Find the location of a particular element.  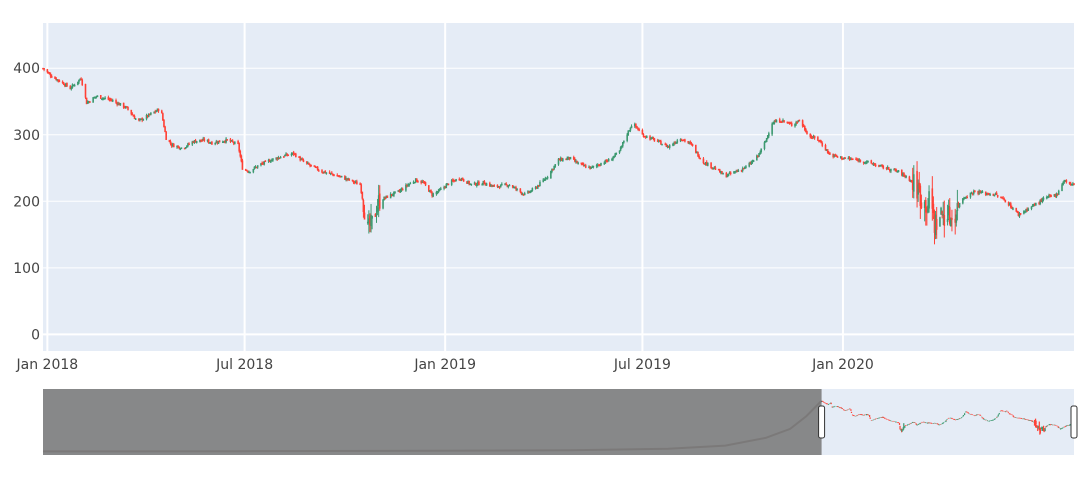

range-slider is located at coordinates (560, 422).